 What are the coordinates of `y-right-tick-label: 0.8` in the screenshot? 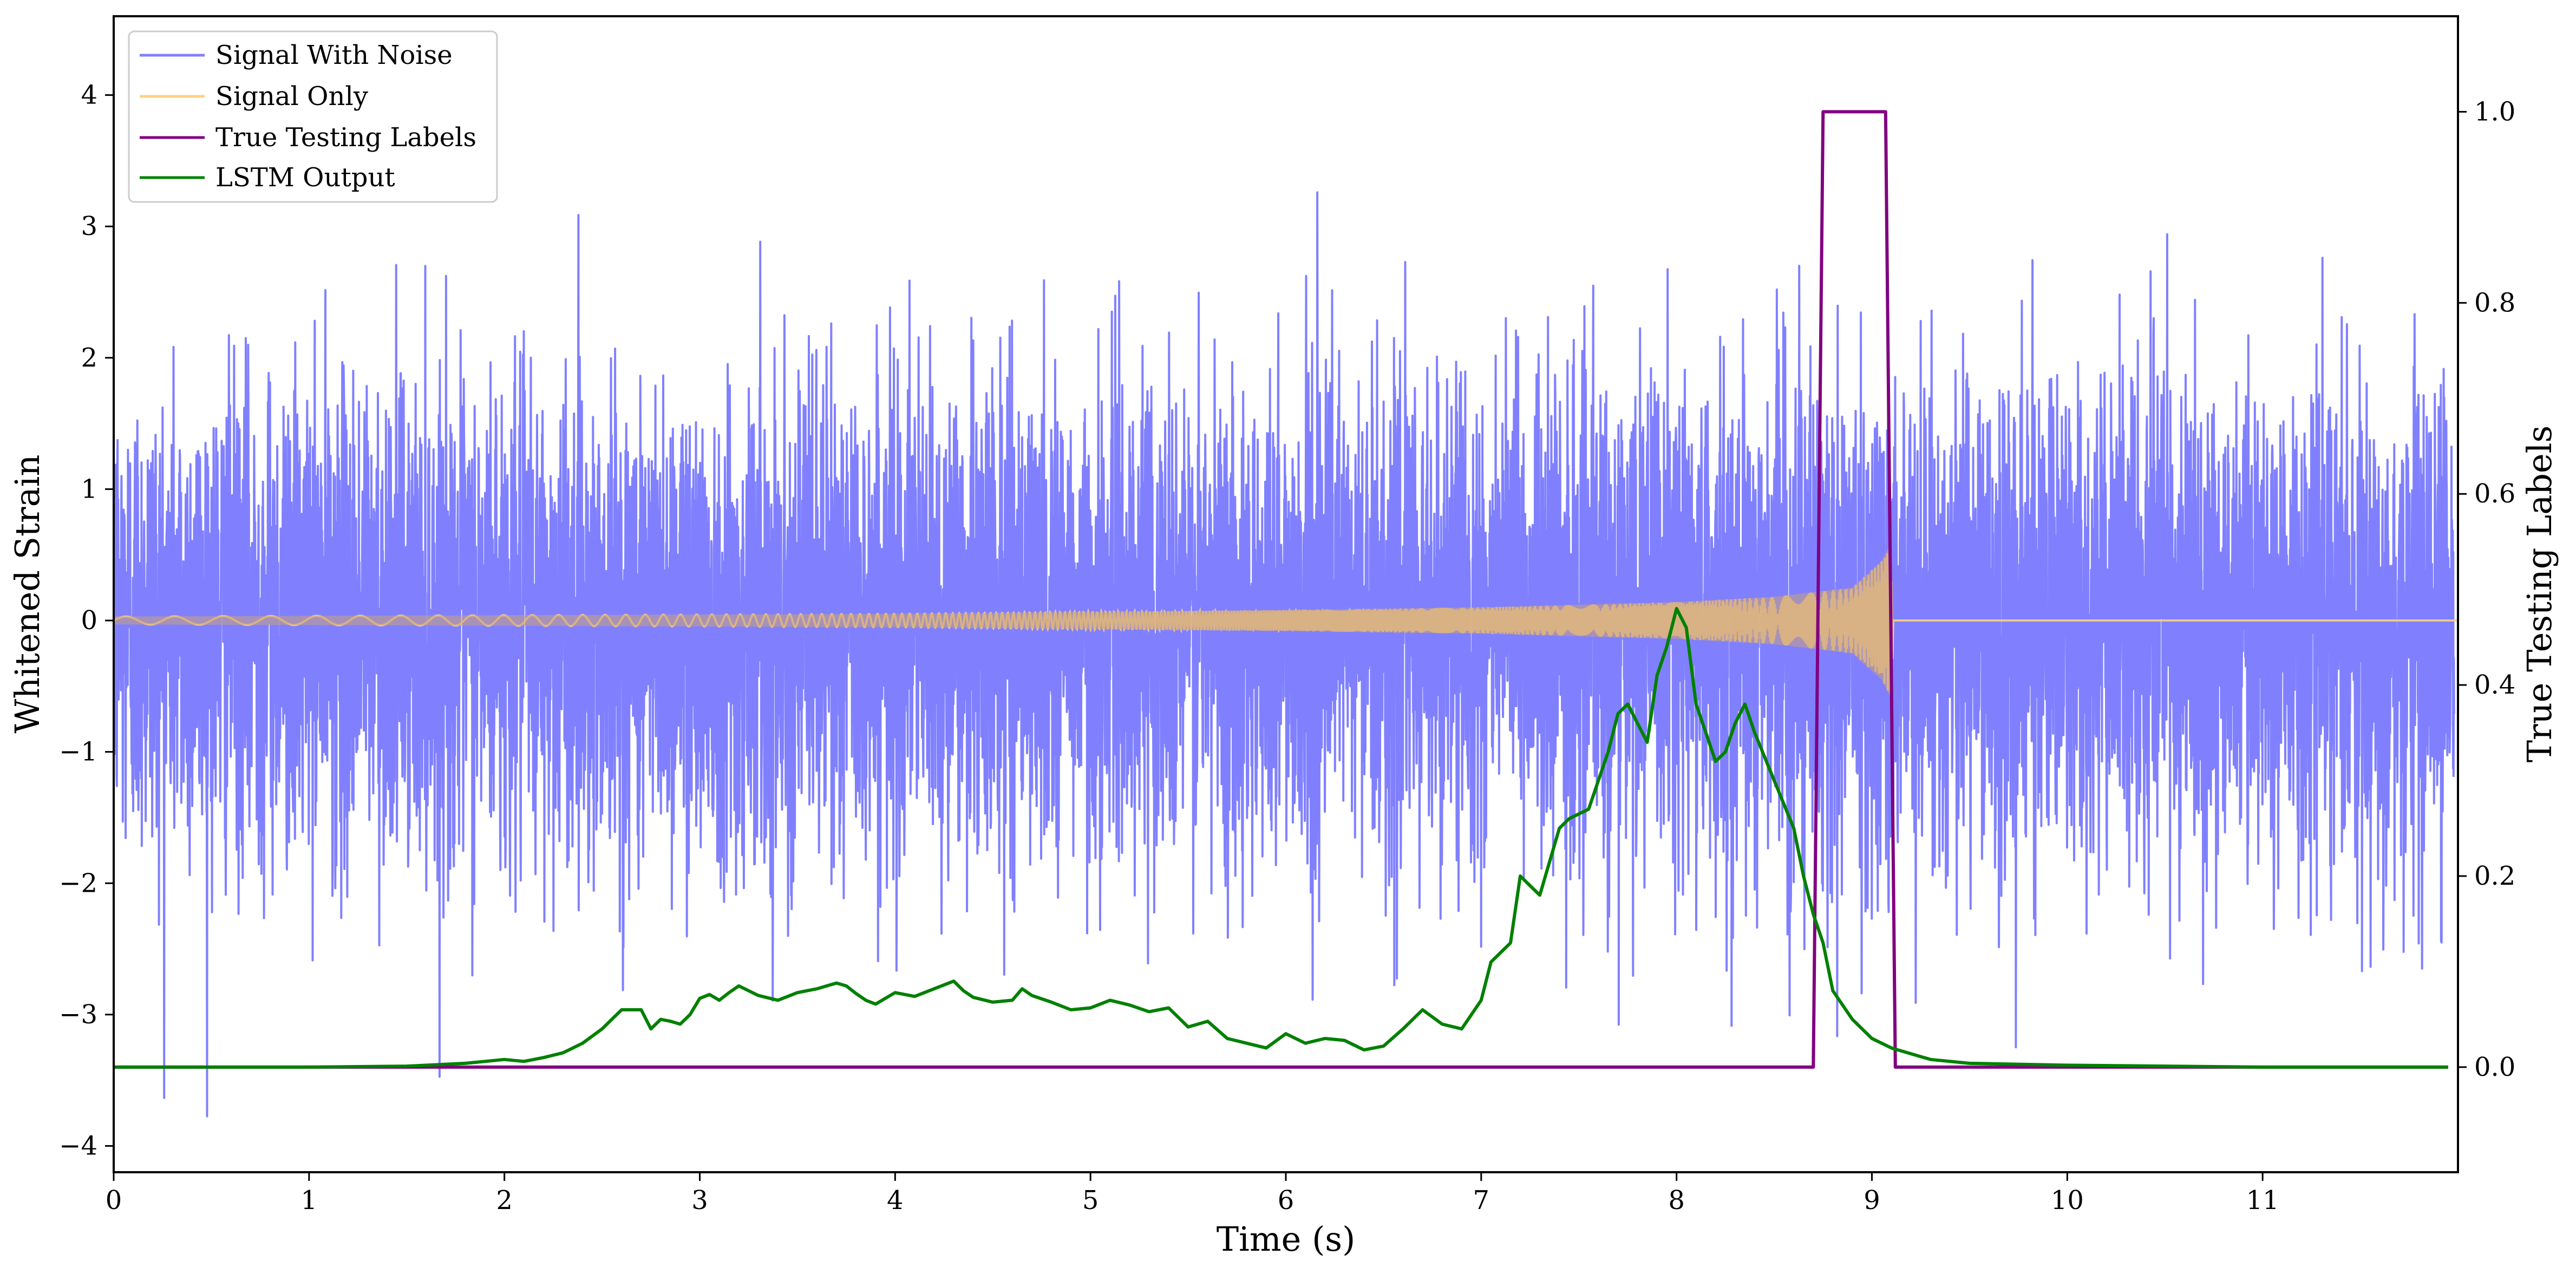 It's located at (2495, 303).